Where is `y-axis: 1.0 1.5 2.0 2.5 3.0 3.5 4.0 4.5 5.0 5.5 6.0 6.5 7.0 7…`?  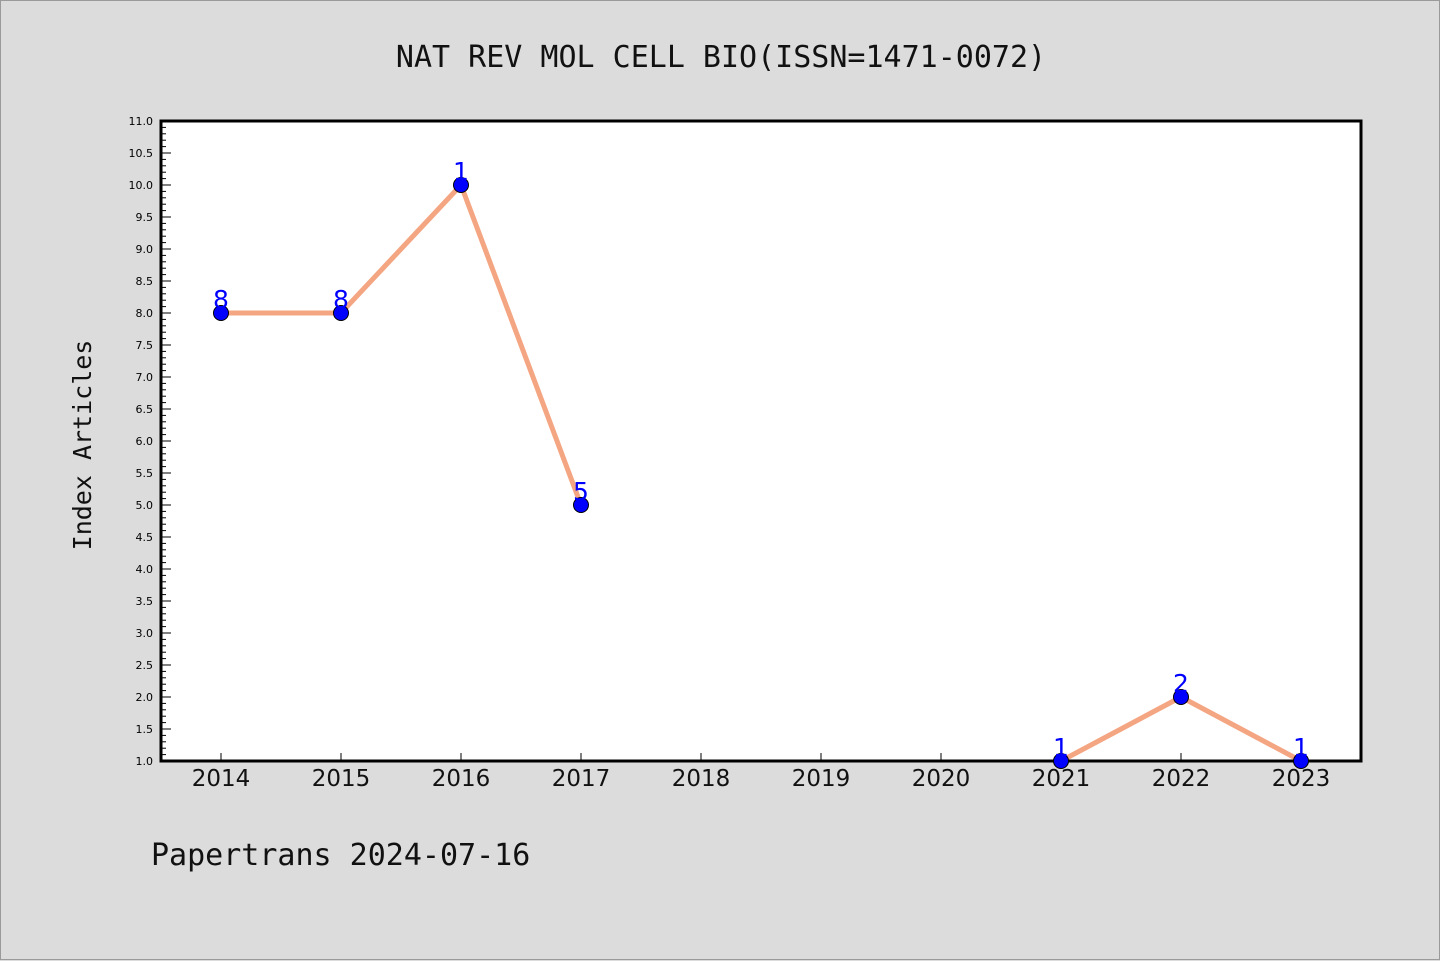 y-axis: 1.0 1.5 2.0 2.5 3.0 3.5 4.0 4.5 5.0 5.5 6.0 6.5 7.0 7… is located at coordinates (150, 441).